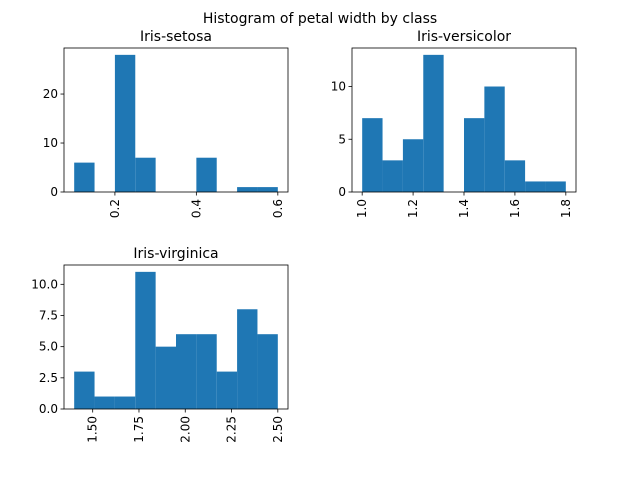 This screenshot has height=480, width=640. Describe the element at coordinates (413, 208) in the screenshot. I see `x-tick-label-versicolor-1: 1.2` at that location.